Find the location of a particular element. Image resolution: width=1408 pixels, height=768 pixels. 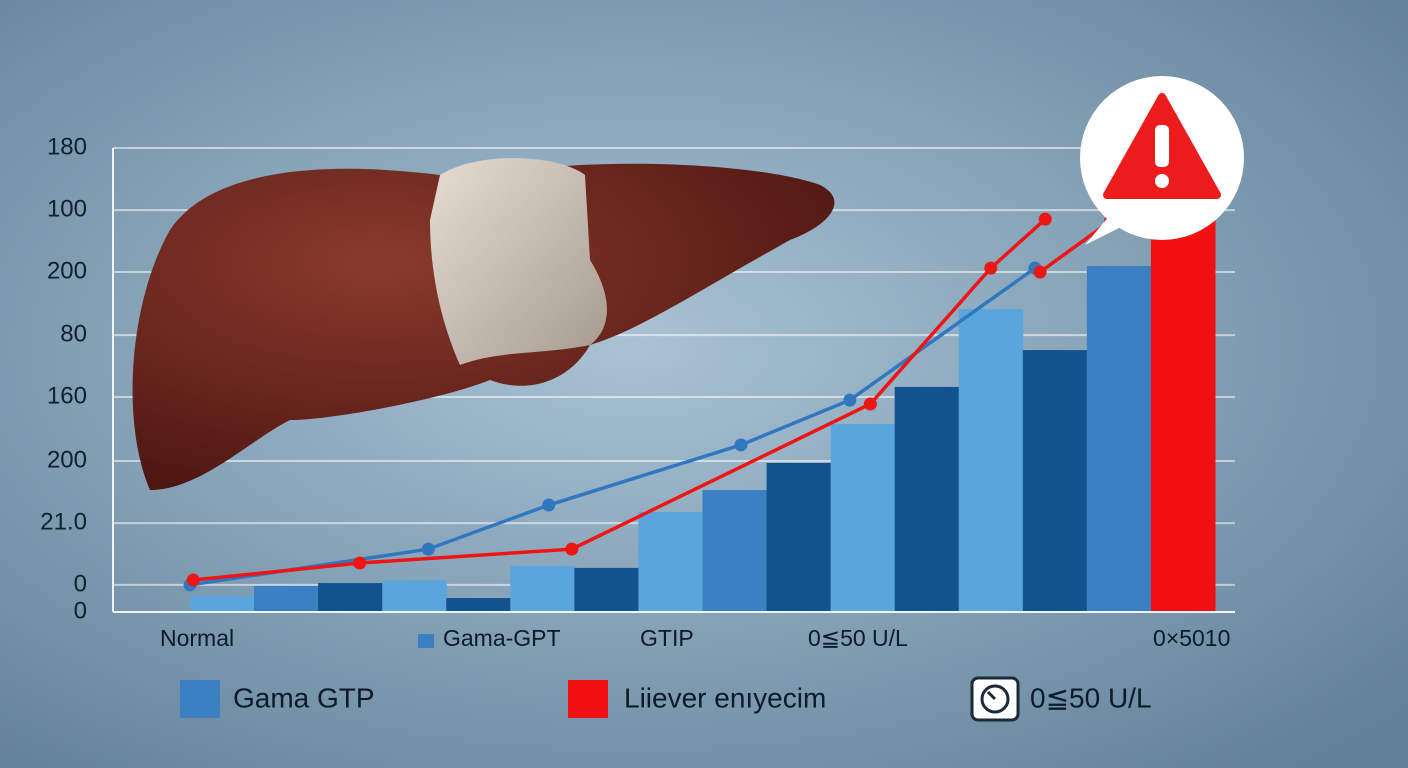

y-tick-label: 100 is located at coordinates (67, 208).